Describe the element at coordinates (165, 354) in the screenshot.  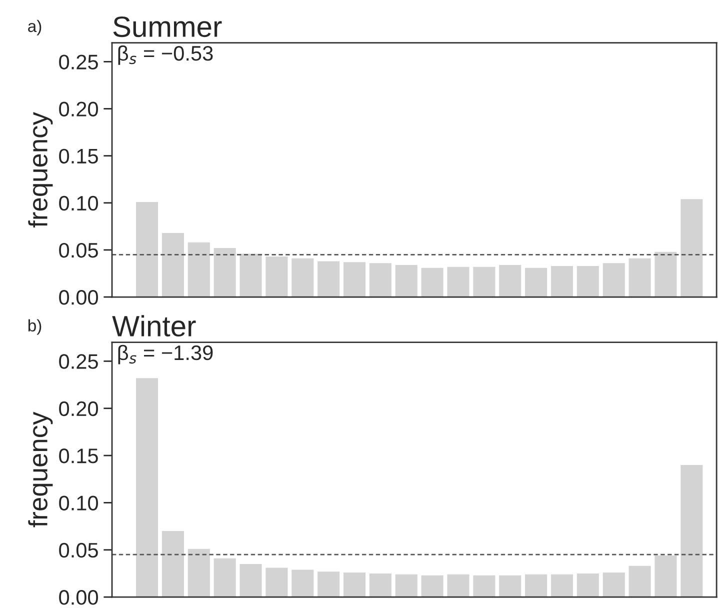
I see `annotation: β$_{s}$ = −1.39` at that location.